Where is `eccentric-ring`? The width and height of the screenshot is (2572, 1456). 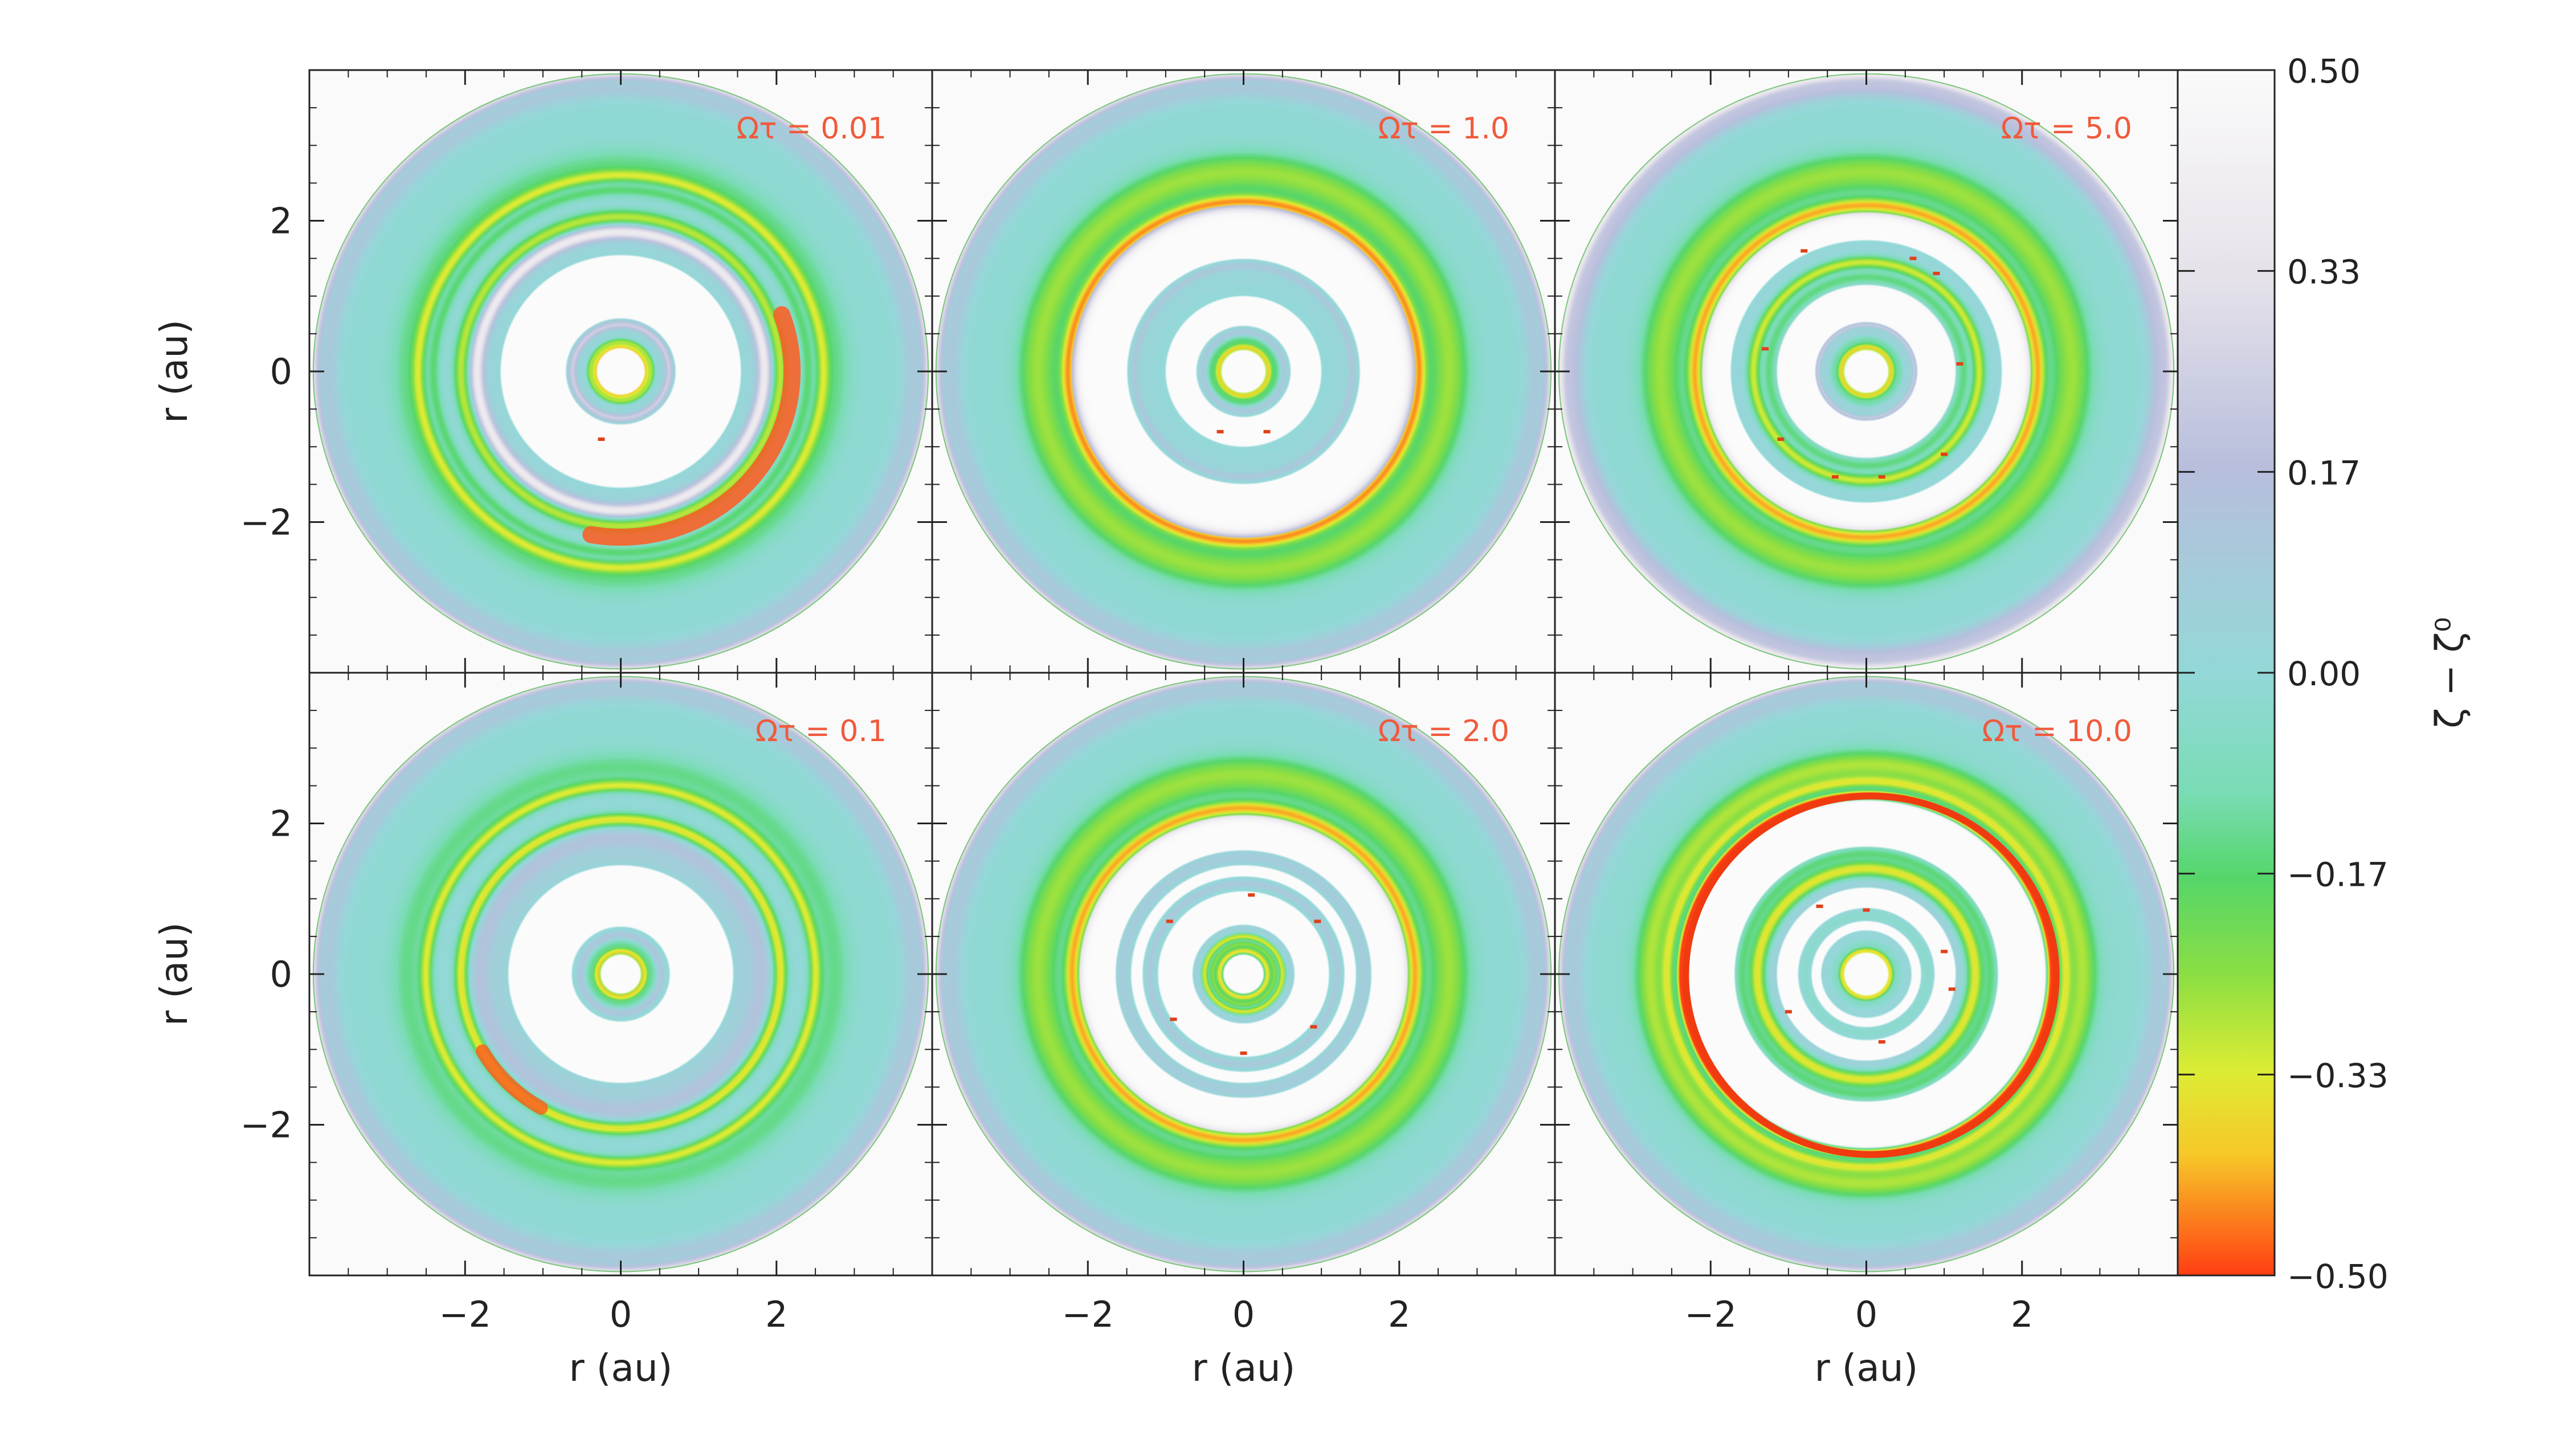 eccentric-ring is located at coordinates (1871, 975).